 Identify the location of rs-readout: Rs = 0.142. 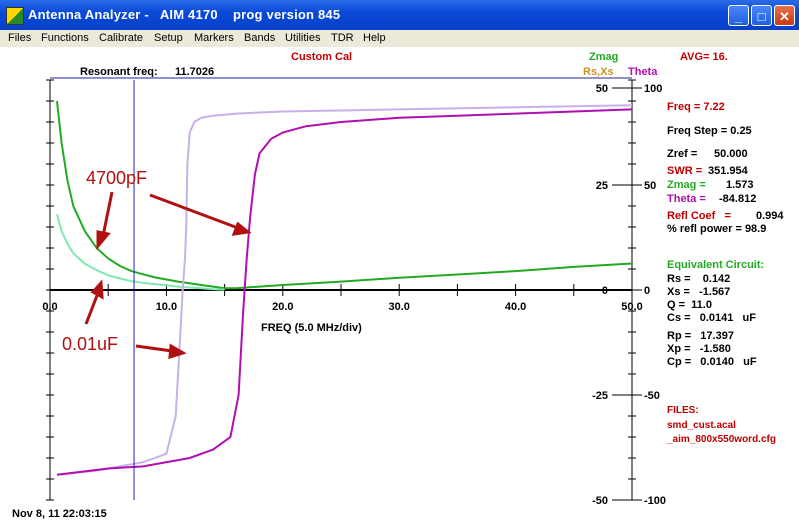
(699, 279).